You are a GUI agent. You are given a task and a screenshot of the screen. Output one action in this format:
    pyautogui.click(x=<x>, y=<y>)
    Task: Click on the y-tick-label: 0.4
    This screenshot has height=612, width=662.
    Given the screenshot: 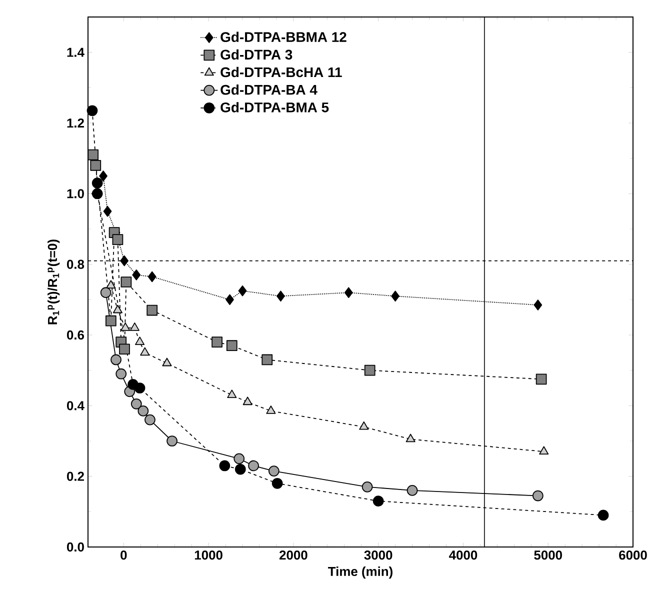 What is the action you would take?
    pyautogui.click(x=75, y=405)
    